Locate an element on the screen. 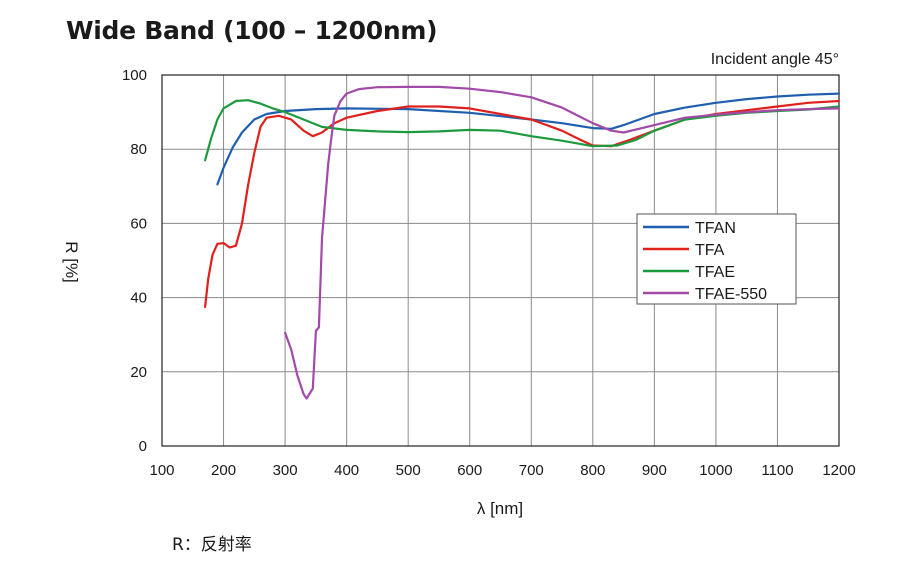 The image size is (908, 581). y-axis-label: R [%] is located at coordinates (71, 262).